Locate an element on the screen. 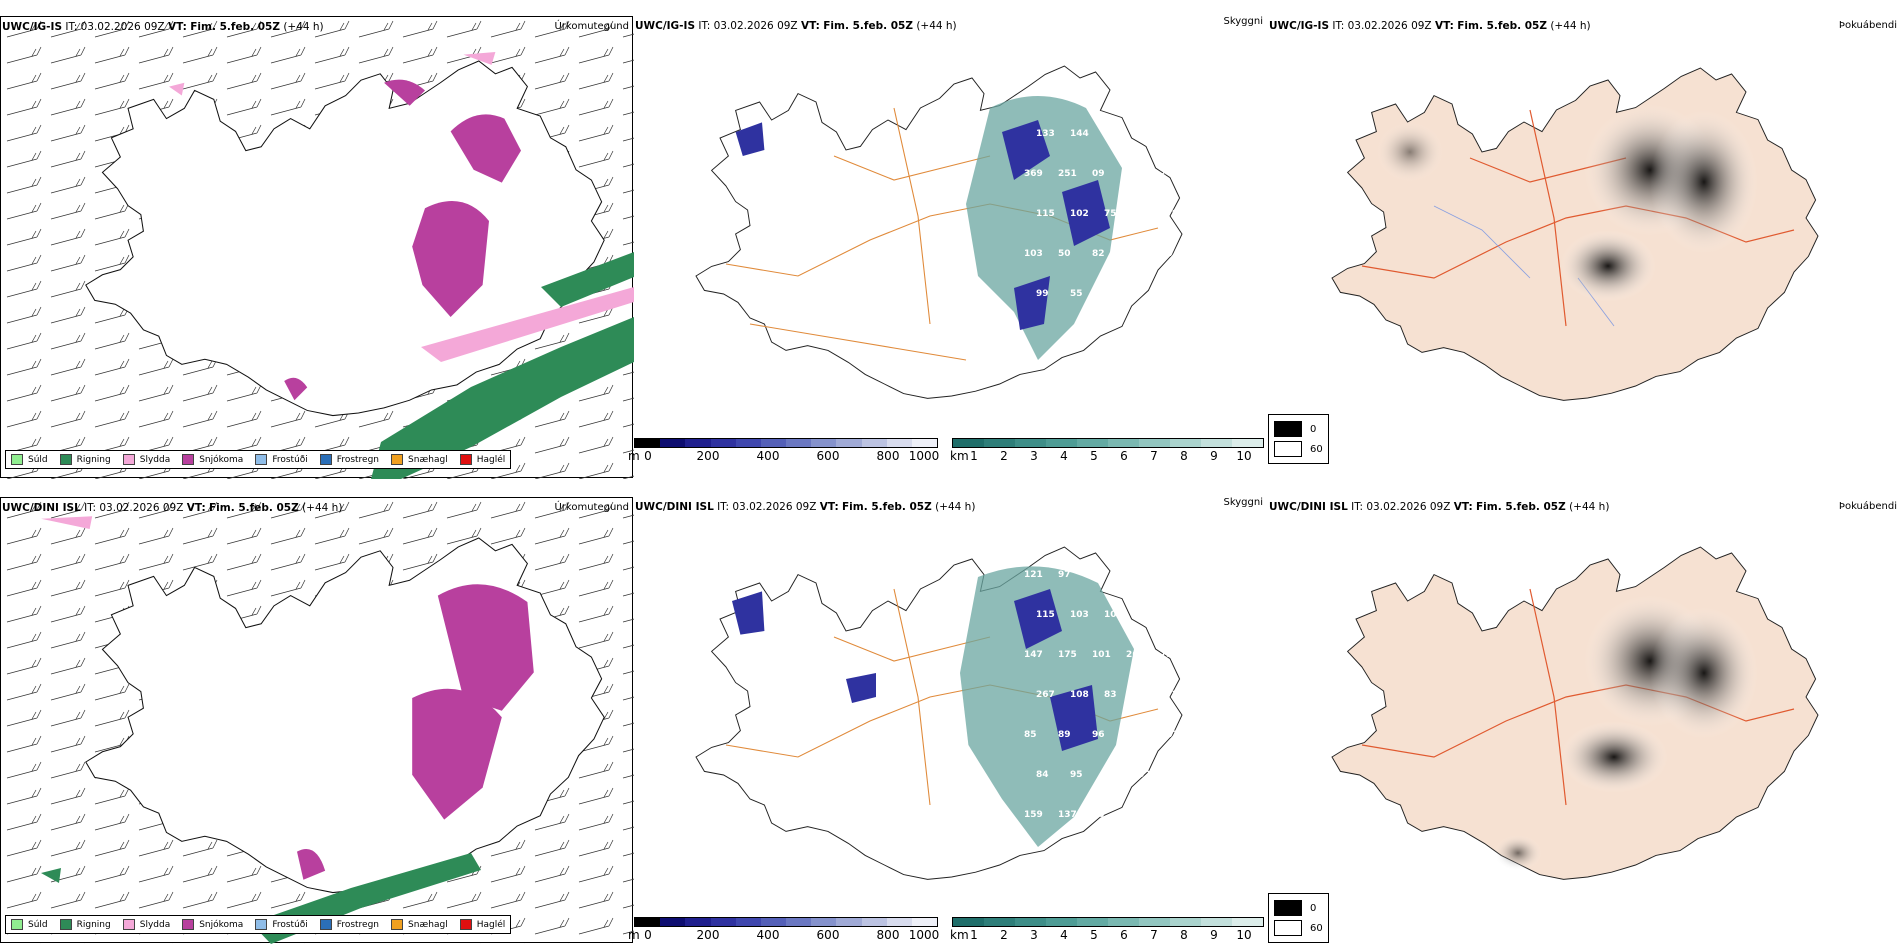 The width and height of the screenshot is (1900, 950). snow-area is located at coordinates (402, 240).